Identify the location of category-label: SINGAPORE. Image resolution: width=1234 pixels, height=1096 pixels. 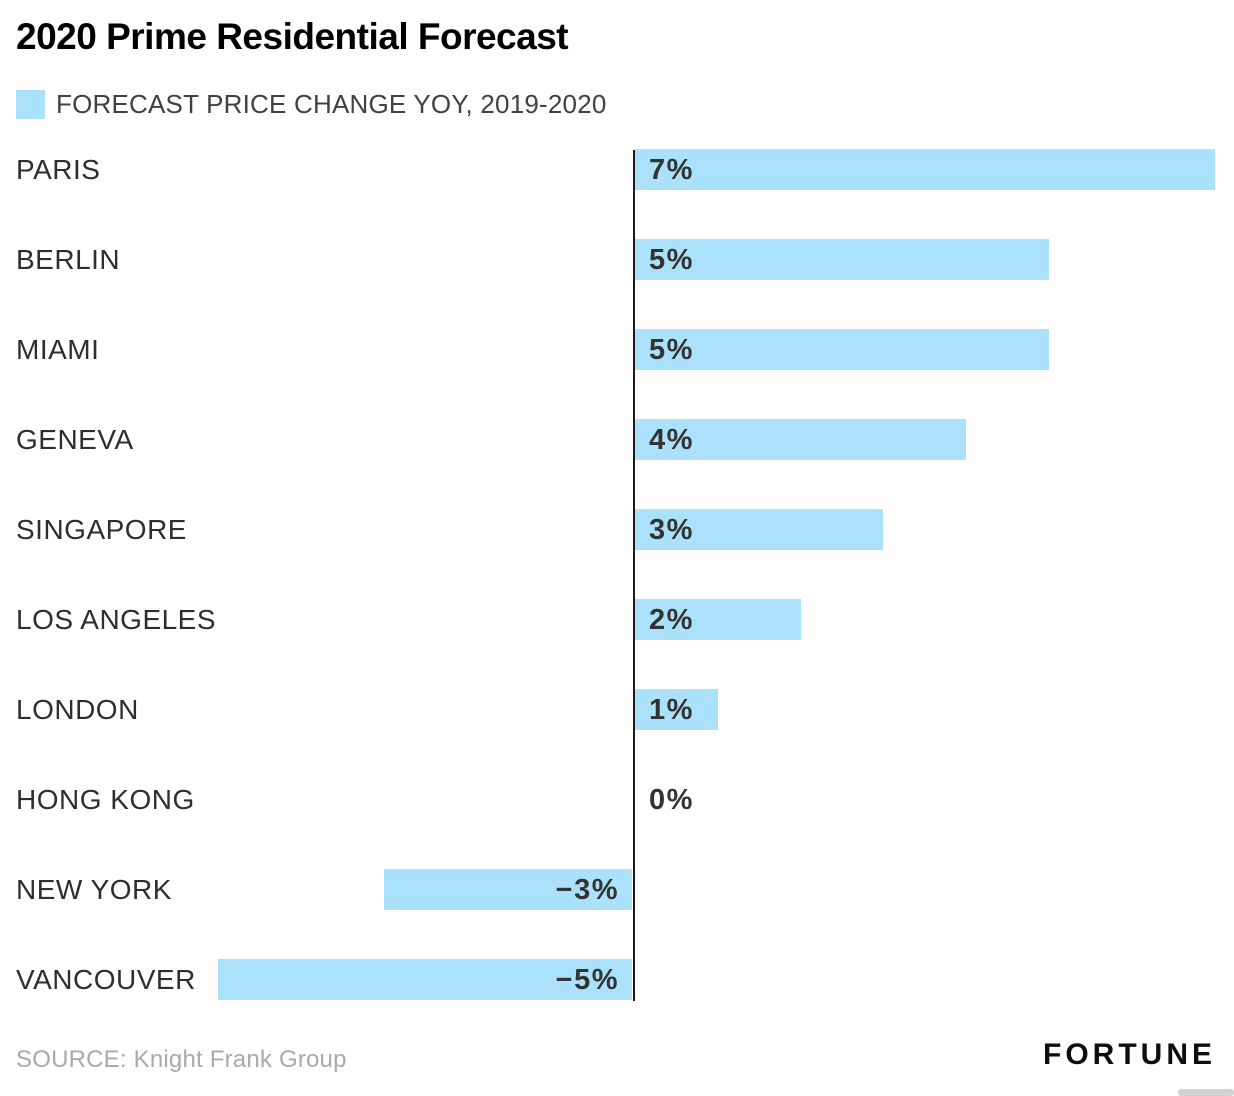
(101, 529).